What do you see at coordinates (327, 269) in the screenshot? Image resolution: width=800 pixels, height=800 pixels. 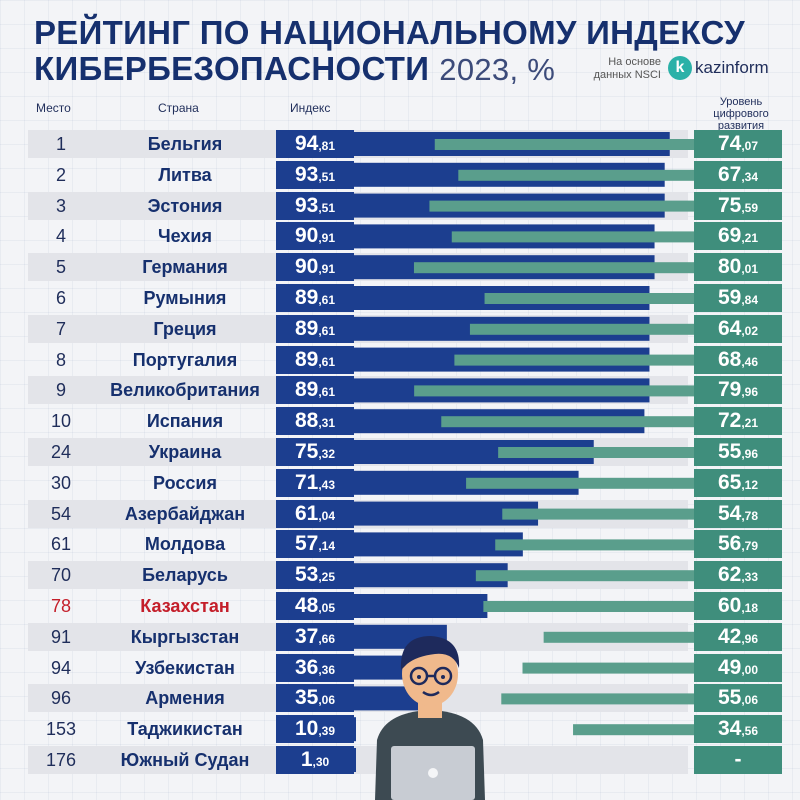 I see `index-dec: ,91` at bounding box center [327, 269].